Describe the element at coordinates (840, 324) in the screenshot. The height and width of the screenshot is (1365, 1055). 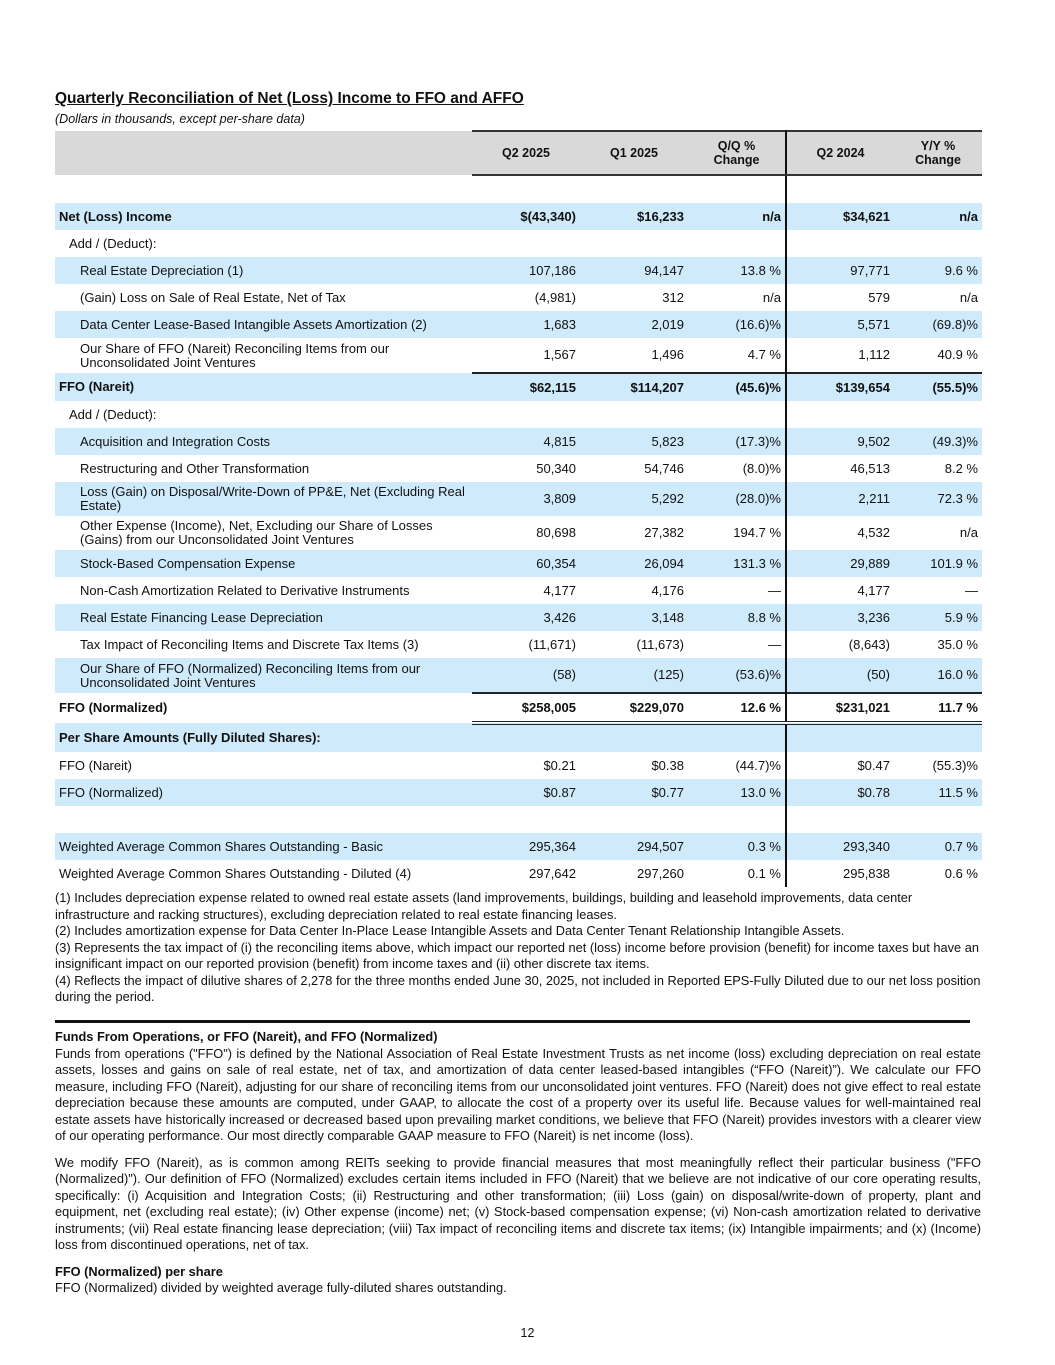
I see `cell: 5,571` at that location.